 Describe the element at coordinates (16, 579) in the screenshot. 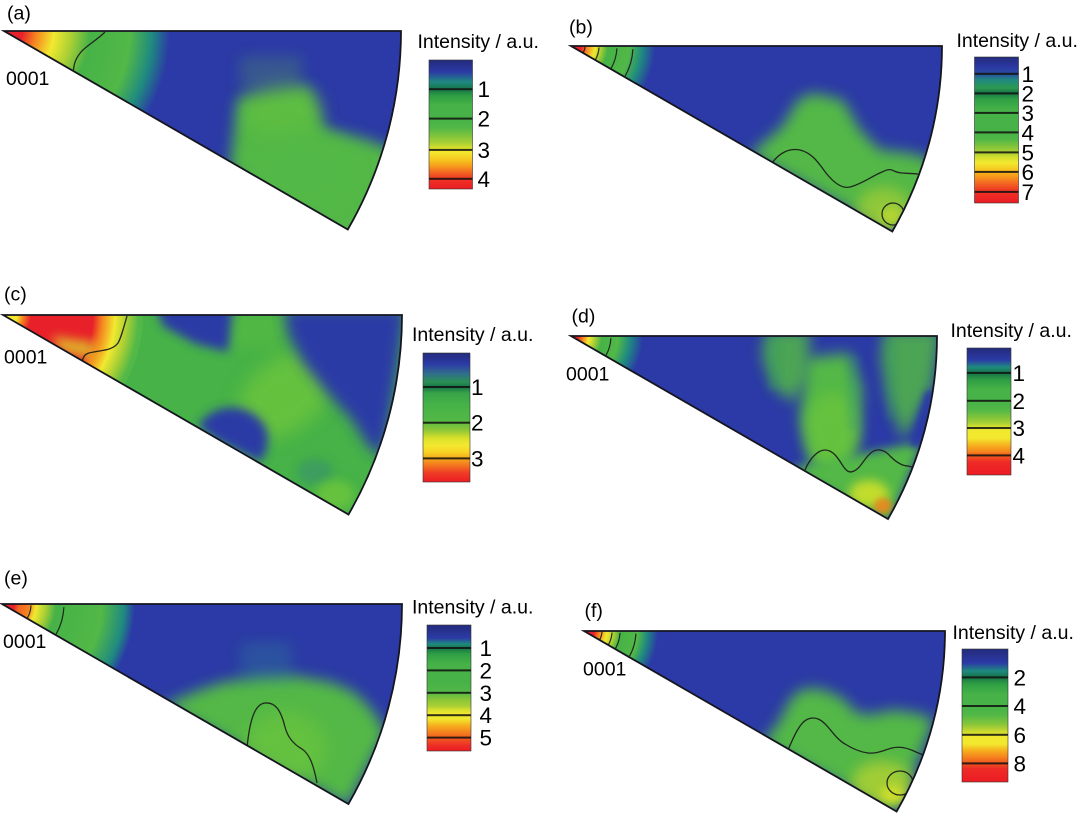

I see `svg-text: (e)` at that location.